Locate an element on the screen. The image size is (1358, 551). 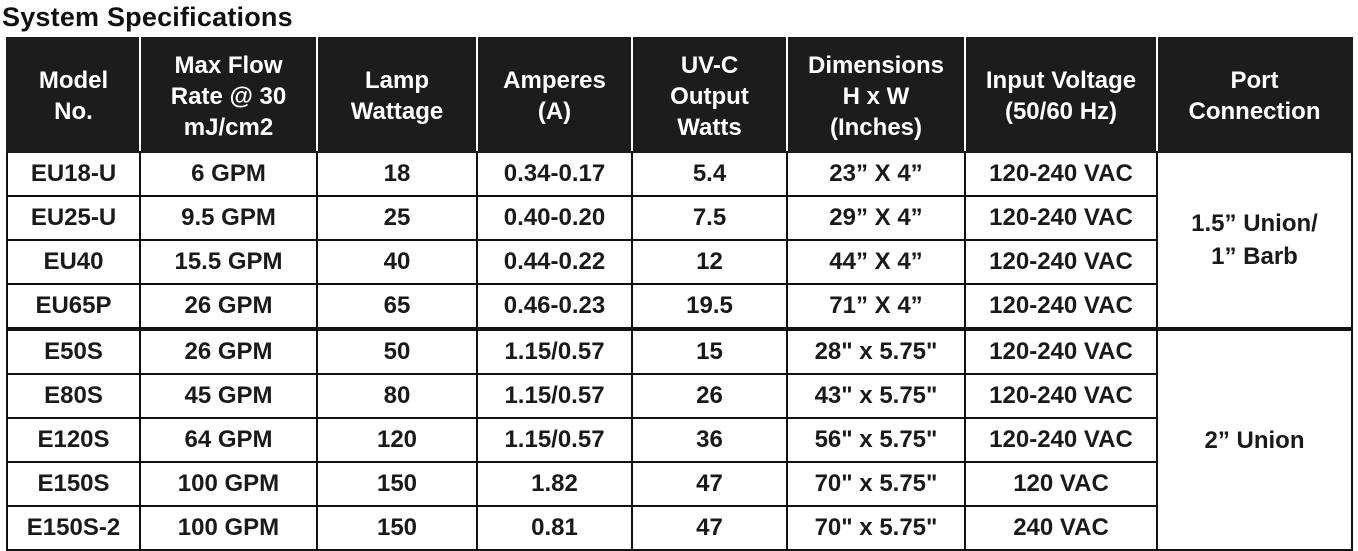
cell-flow: 9.5 GPM is located at coordinates (228, 218).